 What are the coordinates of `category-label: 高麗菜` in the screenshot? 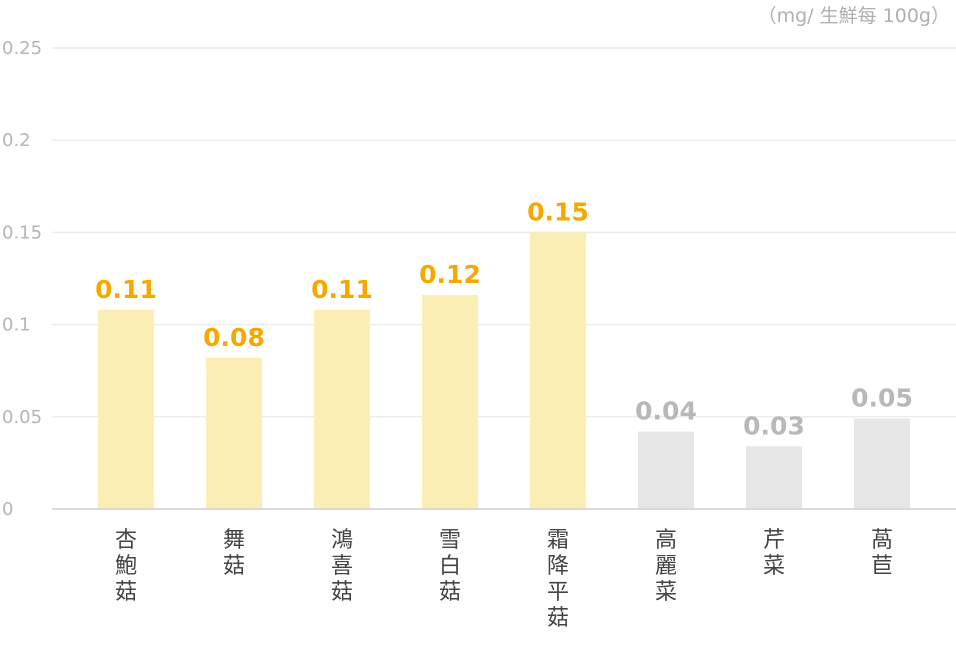 It's located at (666, 566).